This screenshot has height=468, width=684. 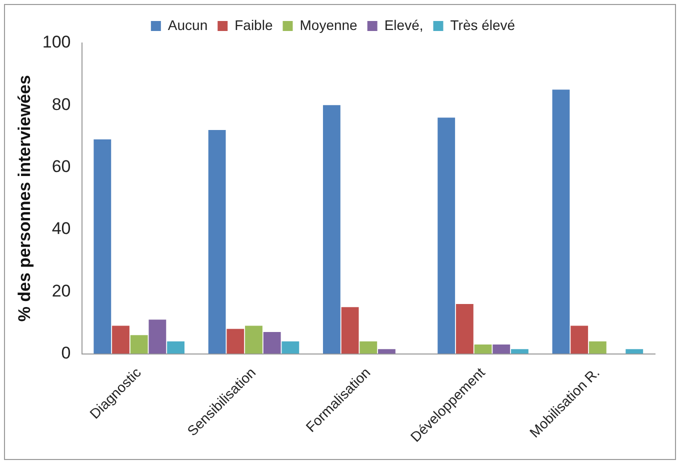 I want to click on legend-label: Très élevé, so click(x=483, y=24).